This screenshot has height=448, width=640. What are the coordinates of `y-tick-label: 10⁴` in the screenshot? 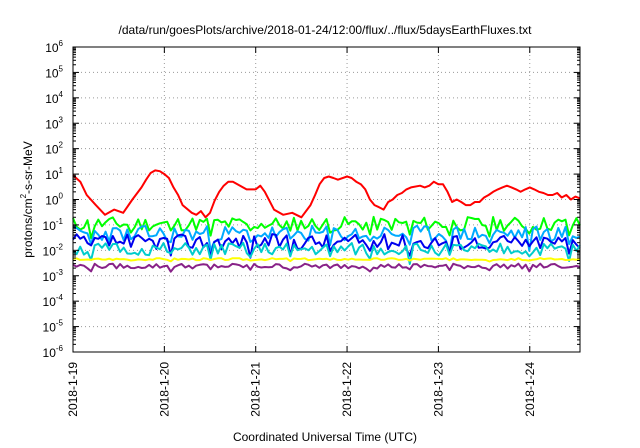 It's located at (54, 98).